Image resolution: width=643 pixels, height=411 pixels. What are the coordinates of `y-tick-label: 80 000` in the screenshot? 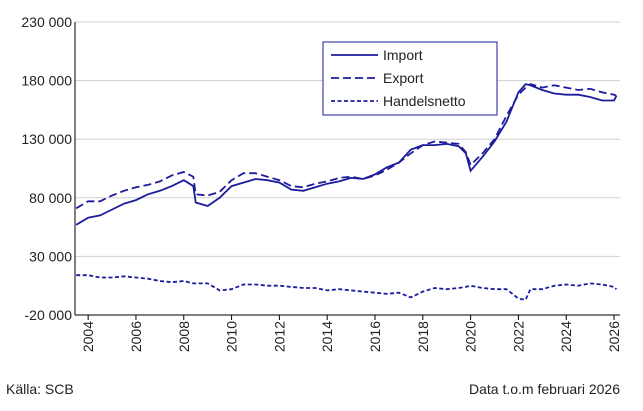 It's located at (50, 198).